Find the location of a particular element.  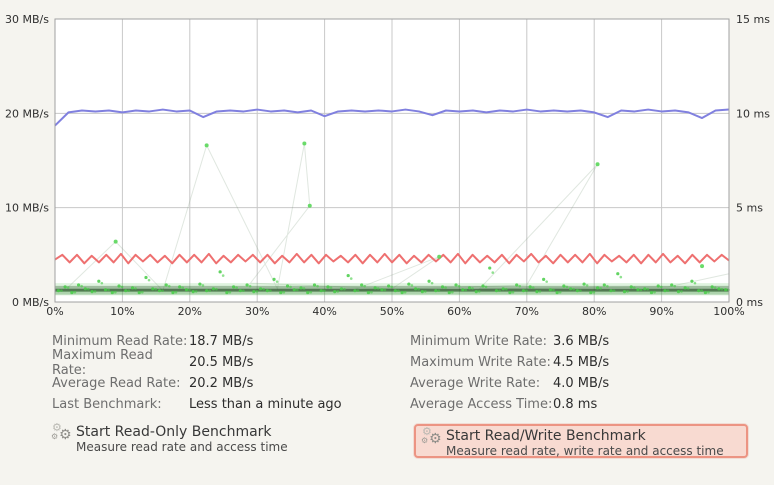

svg-text: 80% is located at coordinates (594, 311).